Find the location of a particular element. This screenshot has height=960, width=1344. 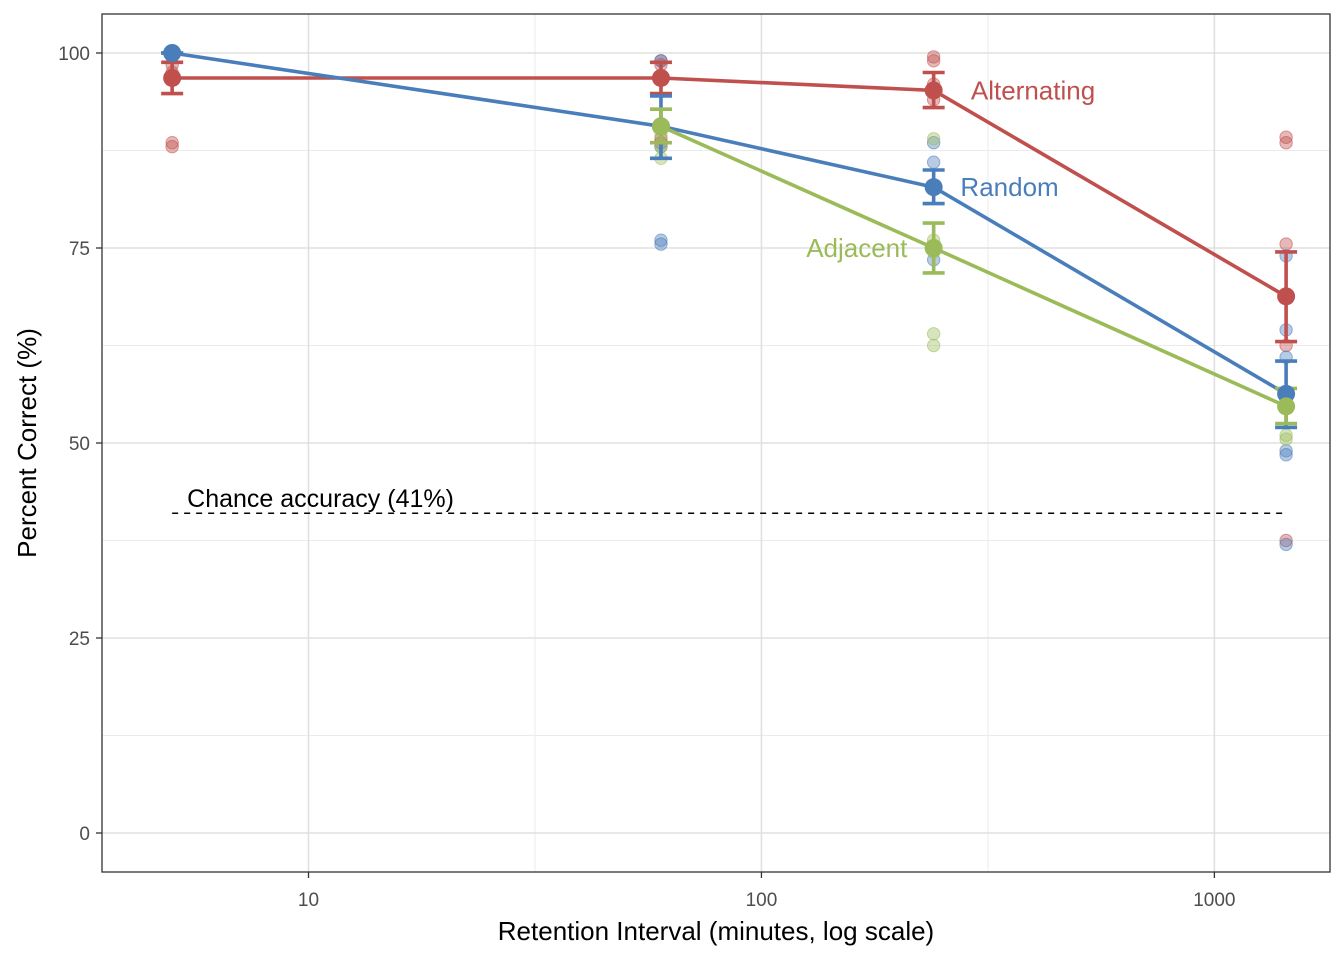

series-label: Adjacent is located at coordinates (857, 248).